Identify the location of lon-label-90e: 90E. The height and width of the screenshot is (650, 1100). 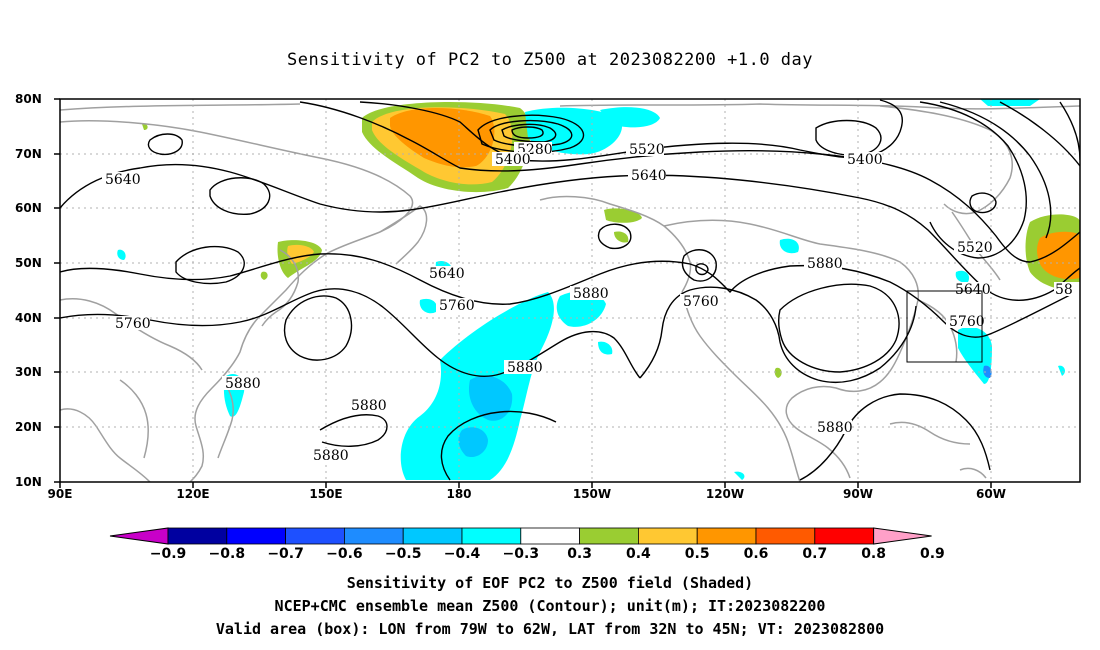
(60, 494).